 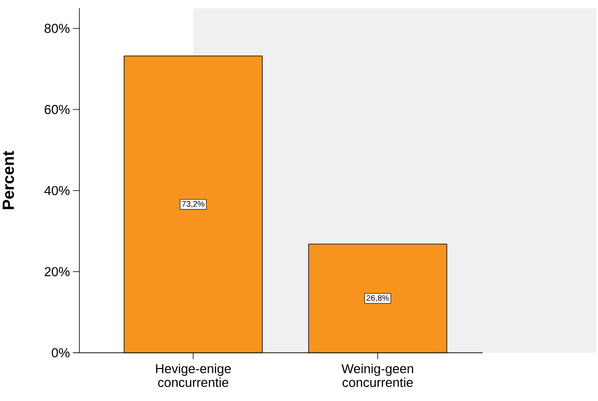 What do you see at coordinates (378, 376) in the screenshot?
I see `x-tick-label: Weinig-geen concurrentie` at bounding box center [378, 376].